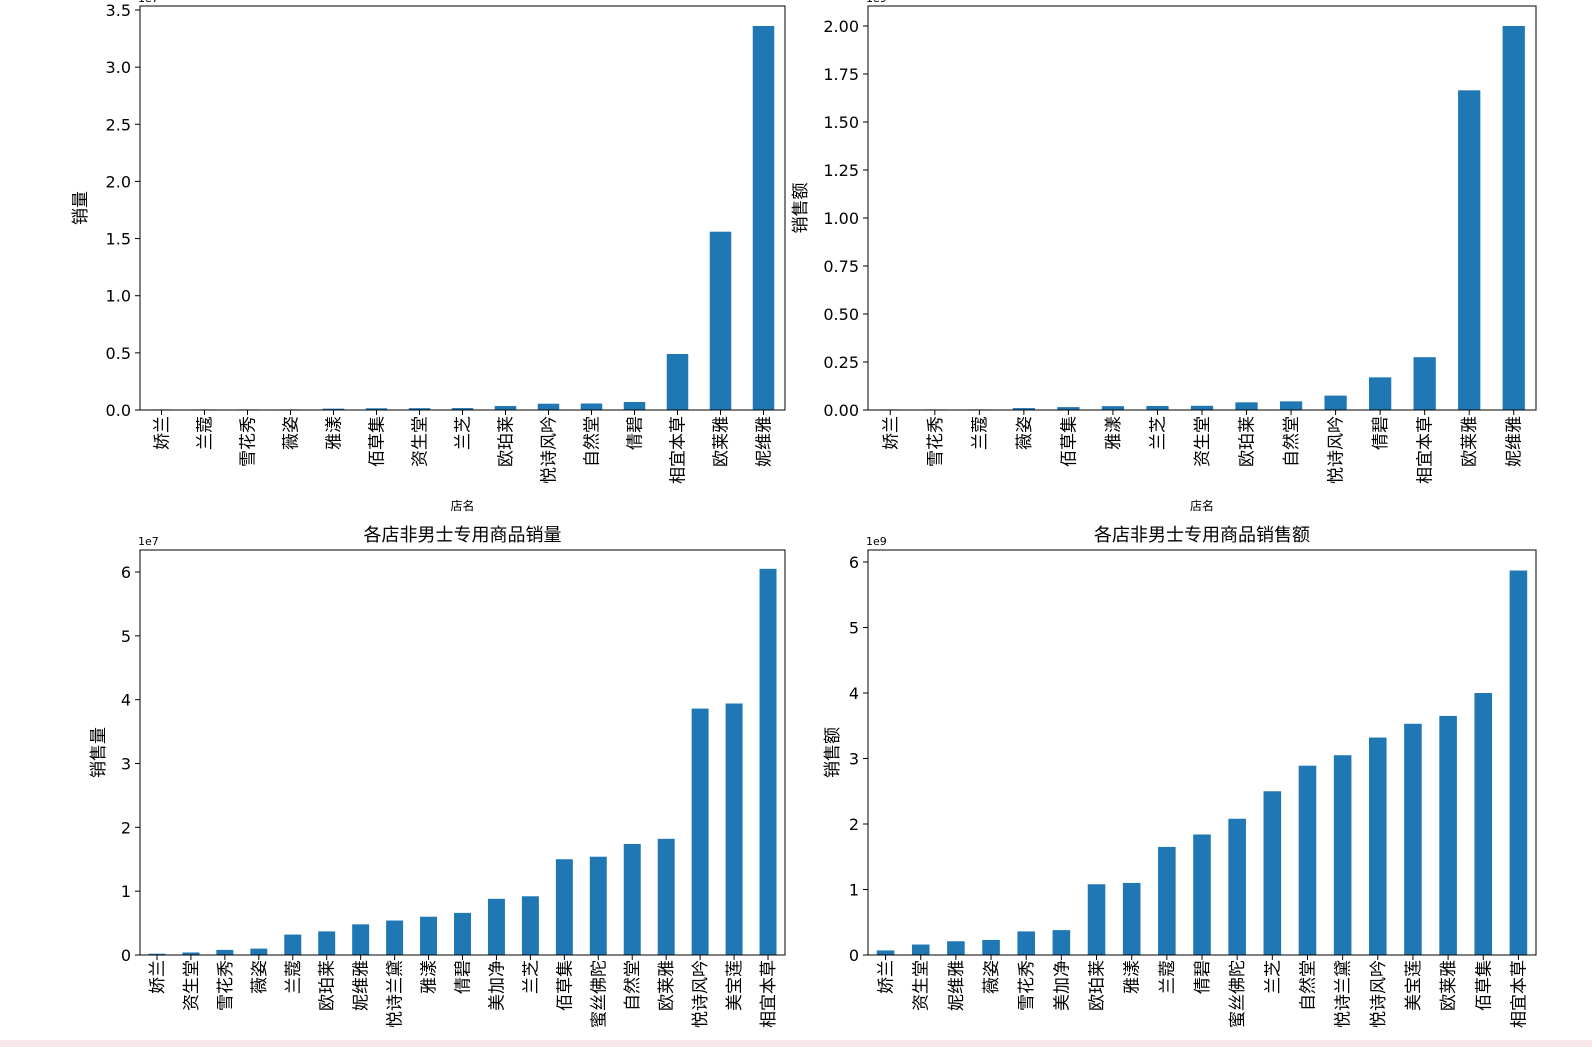 The height and width of the screenshot is (1047, 1592). Describe the element at coordinates (841, 74) in the screenshot. I see `y-tick-label: 1.75` at that location.